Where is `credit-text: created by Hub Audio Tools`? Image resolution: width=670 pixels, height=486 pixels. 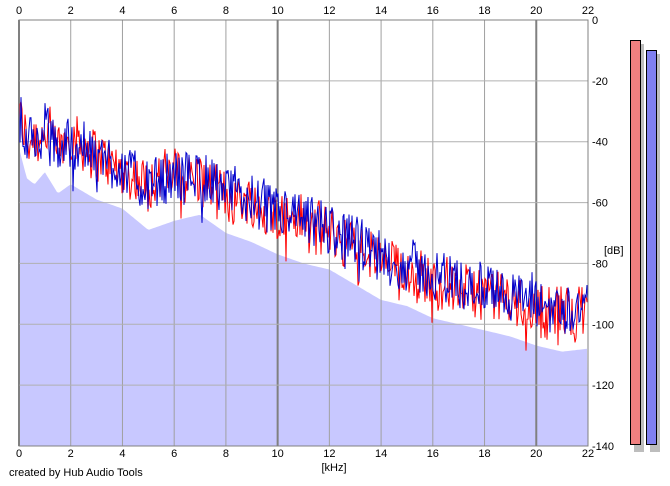 credit-text: created by Hub Audio Tools is located at coordinates (76, 473).